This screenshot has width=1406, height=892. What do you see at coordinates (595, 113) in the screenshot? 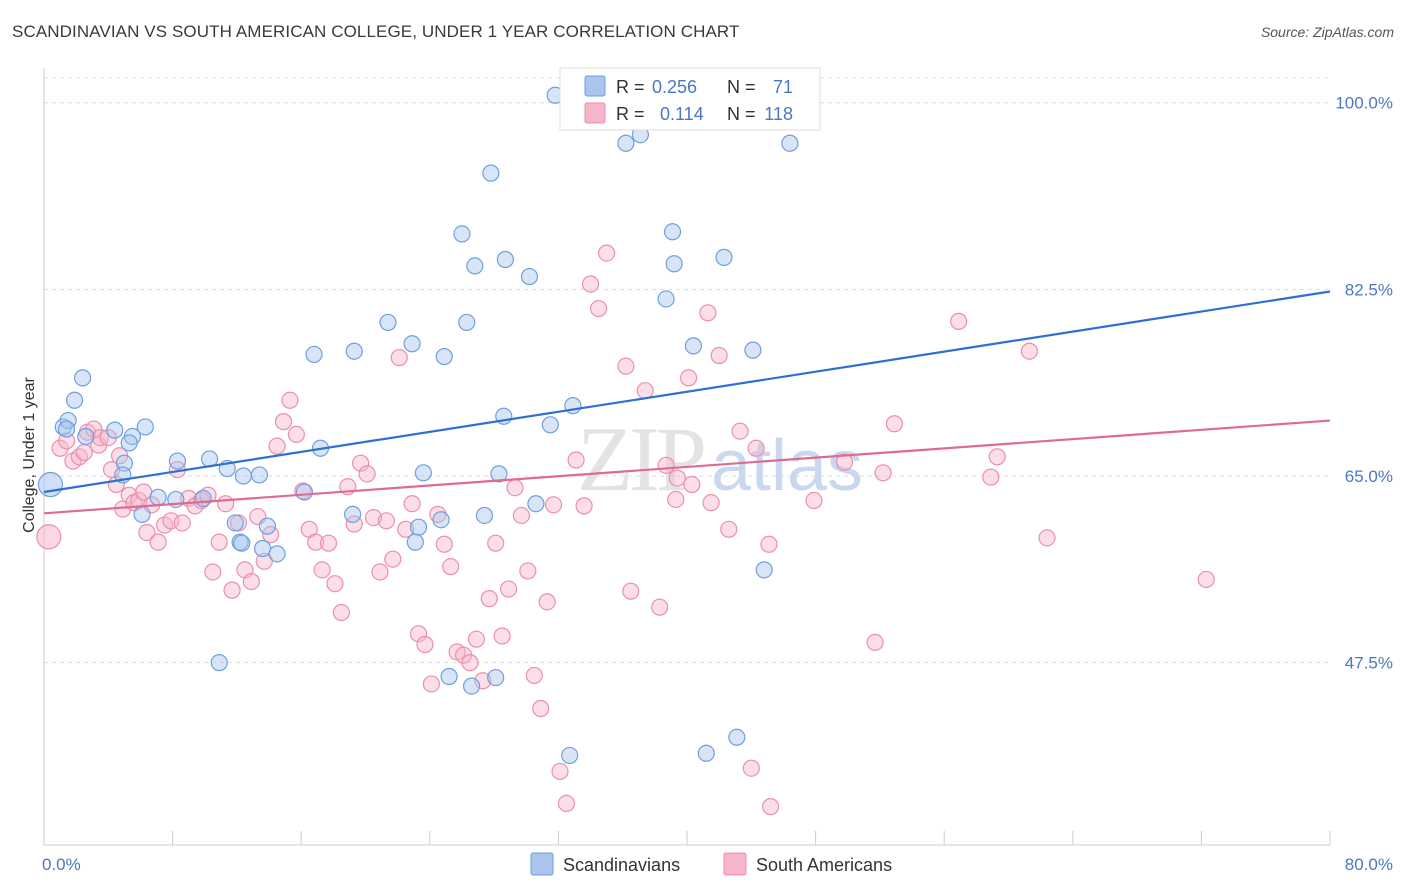
I see `legend-swatch-pink` at bounding box center [595, 113].